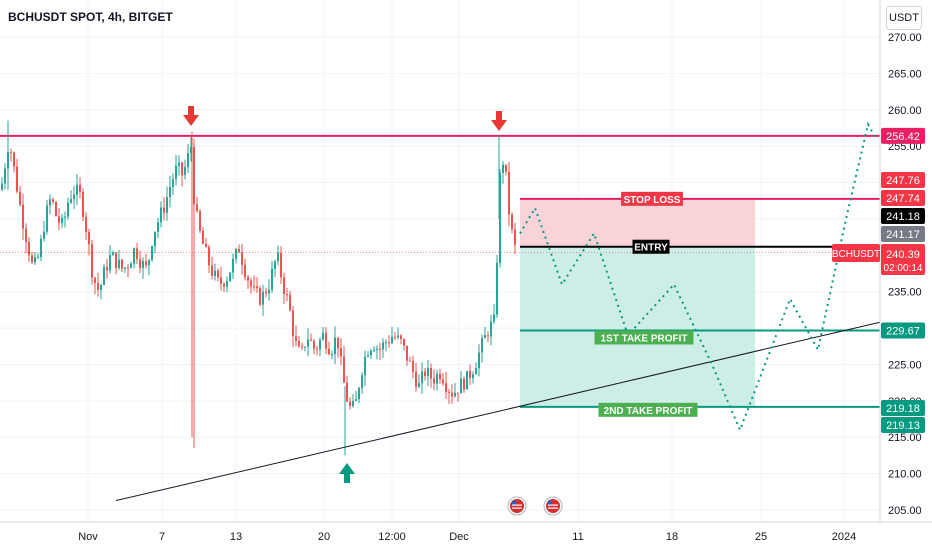 The height and width of the screenshot is (550, 932). I want to click on take-profit-2b-tag: 219.13, so click(903, 426).